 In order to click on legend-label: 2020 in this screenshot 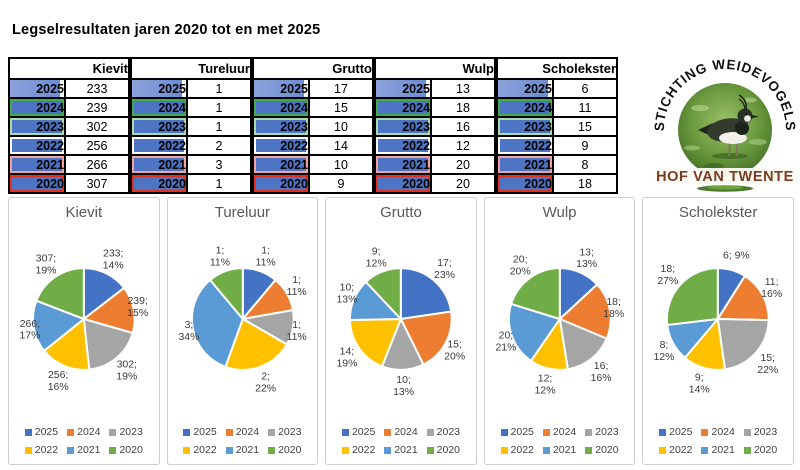, I will do `click(765, 450)`.